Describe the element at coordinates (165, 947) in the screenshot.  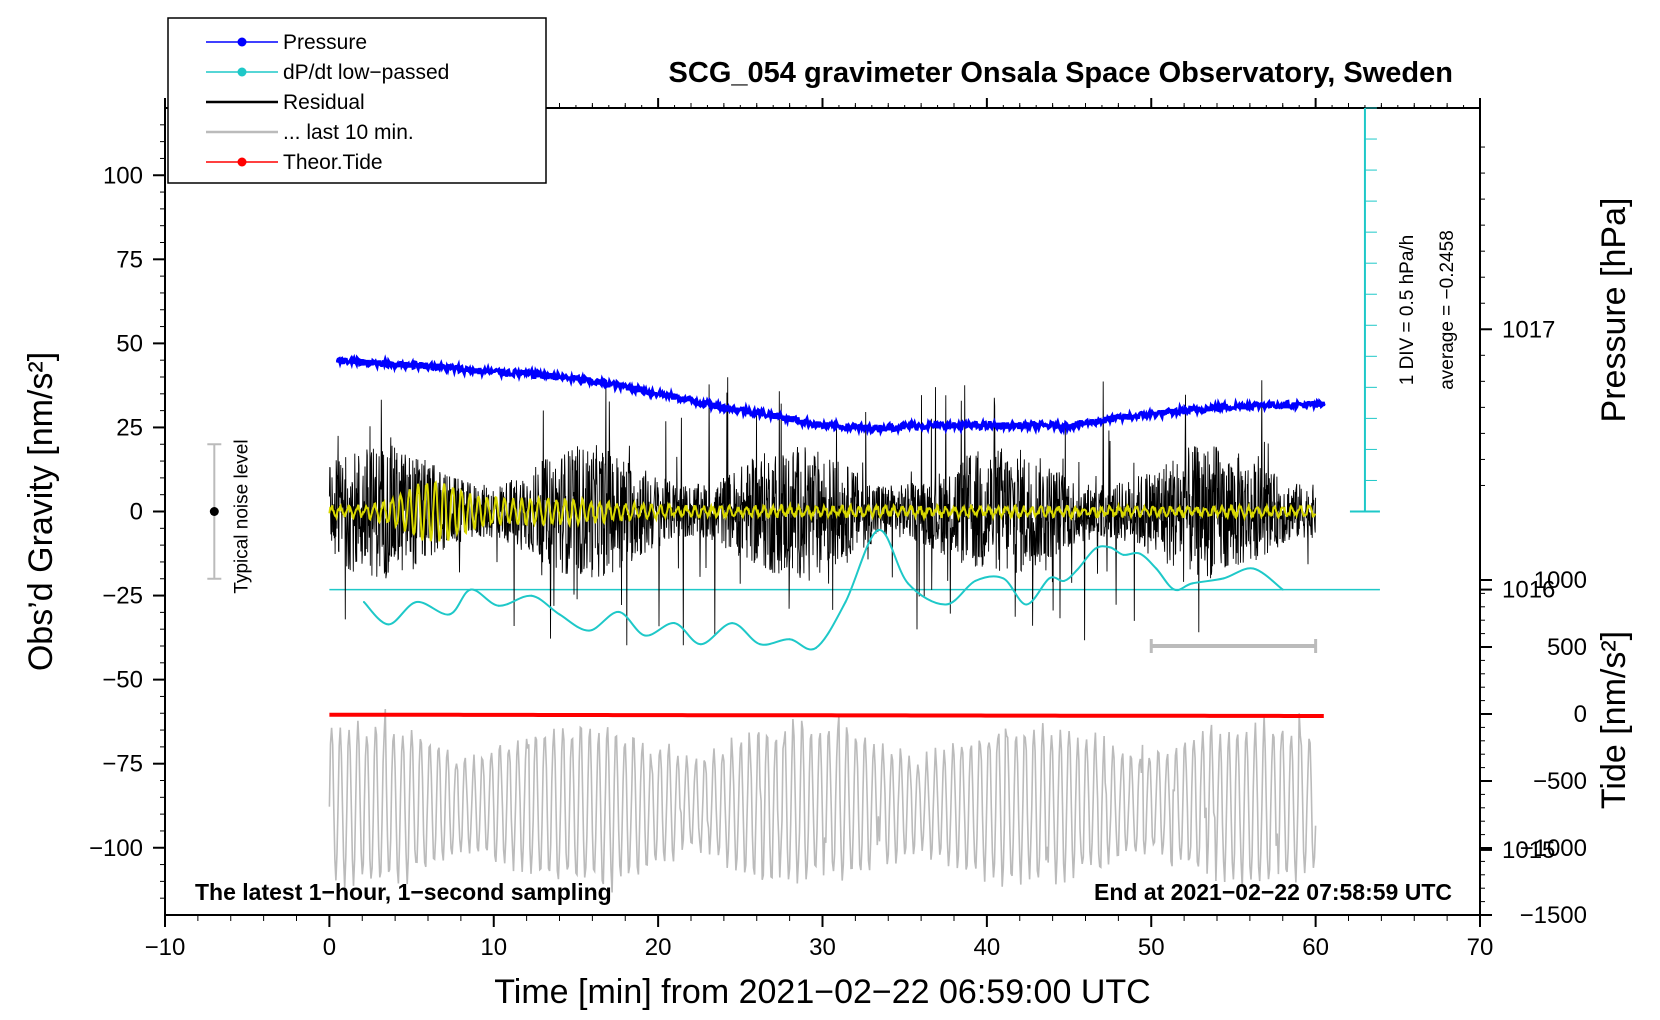
I see `x-tick-label: −10` at that location.